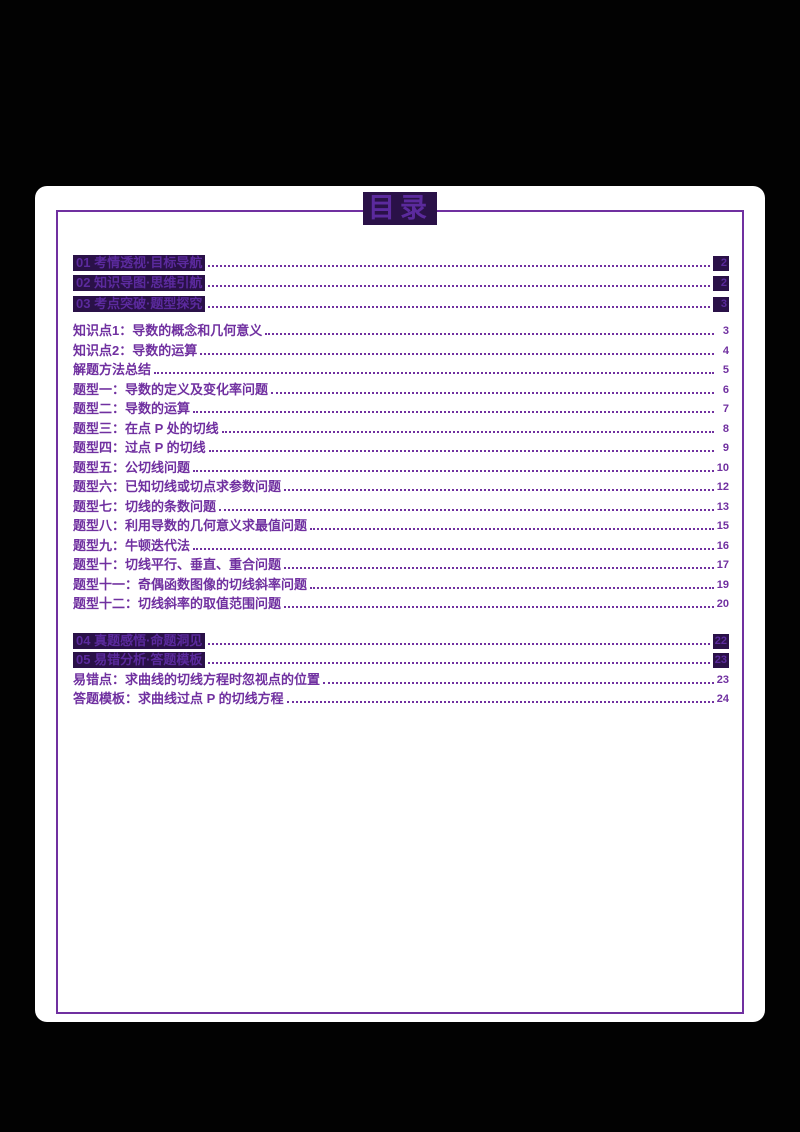 The height and width of the screenshot is (1132, 800). What do you see at coordinates (401, 505) in the screenshot?
I see `toc-entry: 题型七：切线的条数问题 13` at bounding box center [401, 505].